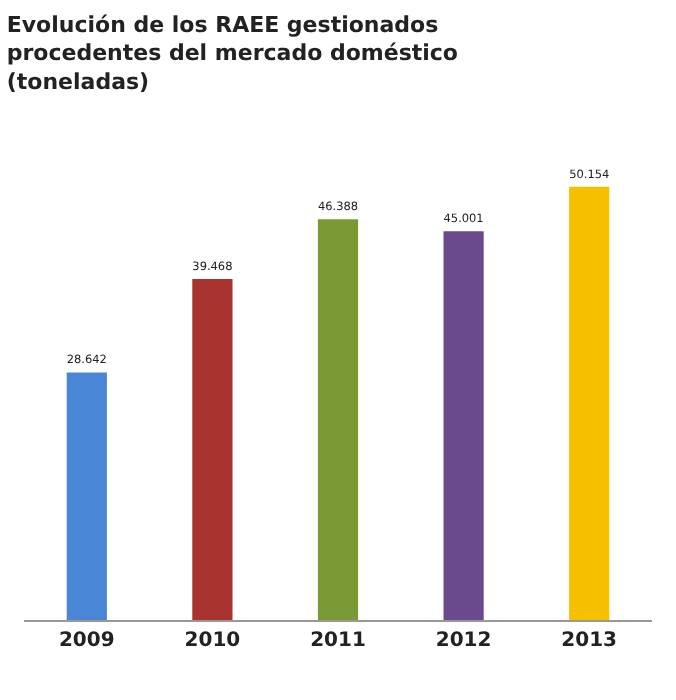 This screenshot has width=676, height=700. I want to click on x-tick-label: 2009, so click(86, 641).